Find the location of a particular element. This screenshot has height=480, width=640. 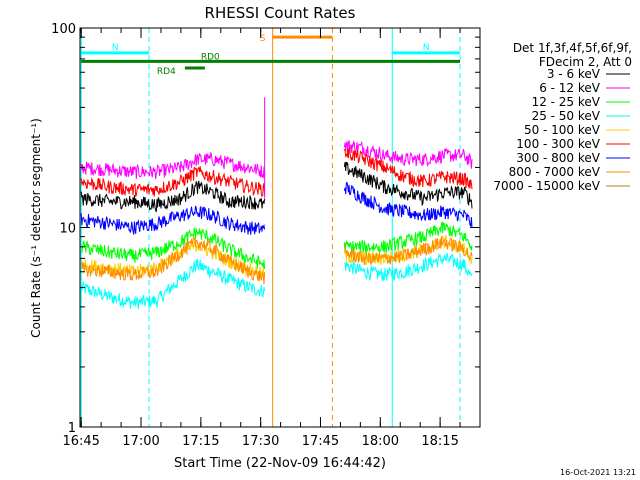

y-axis-label: Count Rate (s⁻¹ detector segment⁻¹) is located at coordinates (36, 228).